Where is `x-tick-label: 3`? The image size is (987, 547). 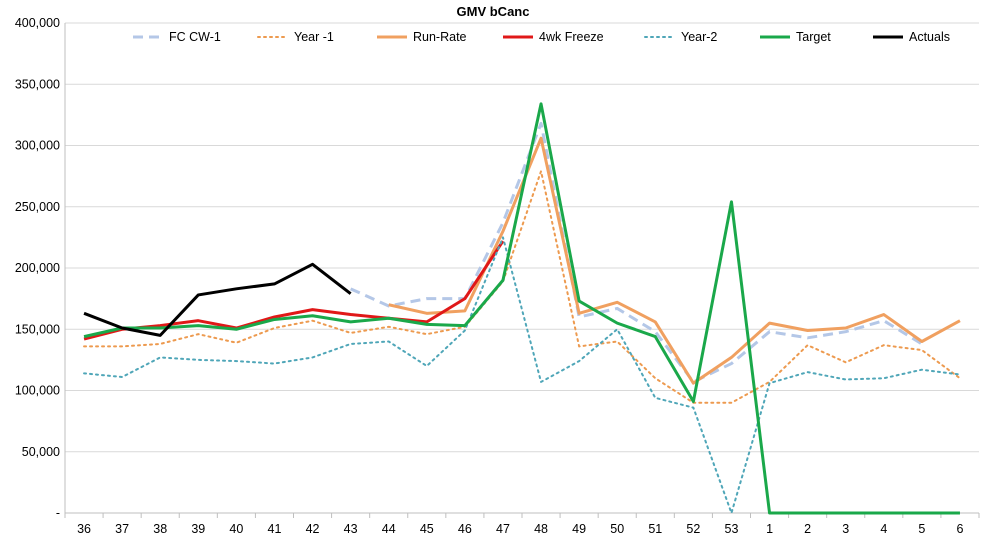
x-tick-label: 3 is located at coordinates (845, 529).